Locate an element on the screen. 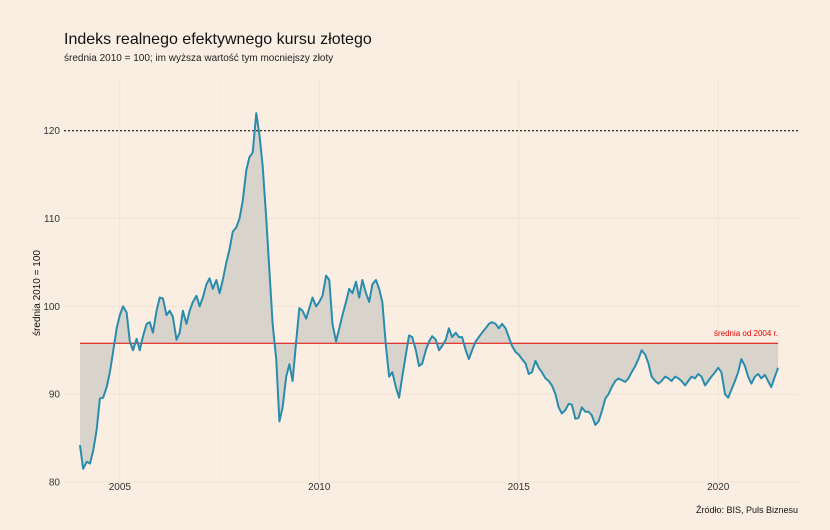 The height and width of the screenshot is (530, 830). y-tick-label: 90 is located at coordinates (55, 395).